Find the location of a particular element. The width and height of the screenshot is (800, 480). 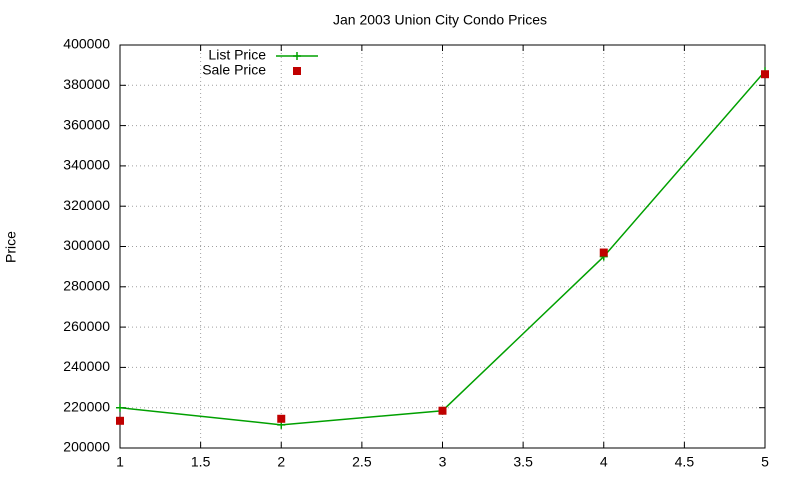

x-tick-label: 3.5 is located at coordinates (523, 462).